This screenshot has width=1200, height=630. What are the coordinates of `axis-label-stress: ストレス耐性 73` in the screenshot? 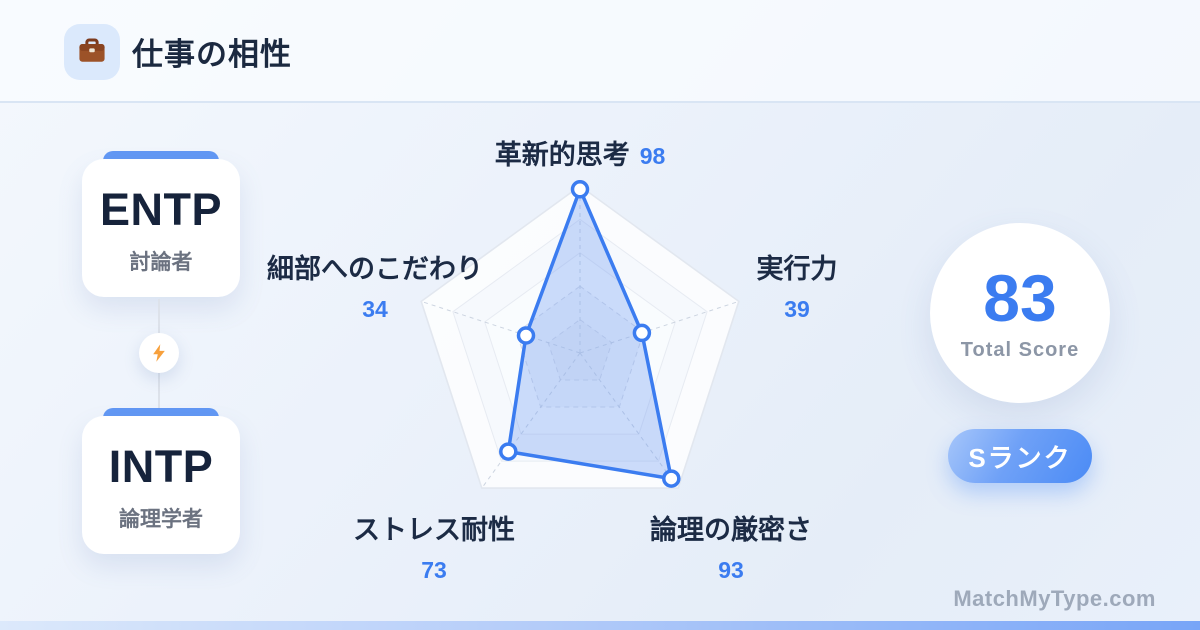 It's located at (434, 549).